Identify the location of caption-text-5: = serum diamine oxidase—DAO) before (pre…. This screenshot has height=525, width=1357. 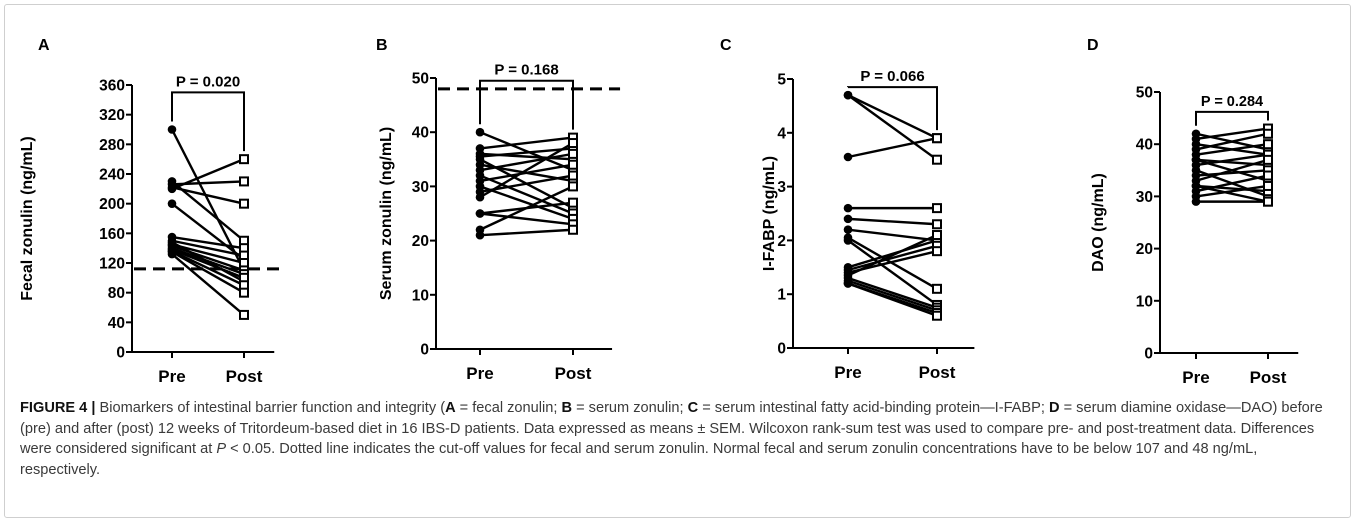
(671, 428).